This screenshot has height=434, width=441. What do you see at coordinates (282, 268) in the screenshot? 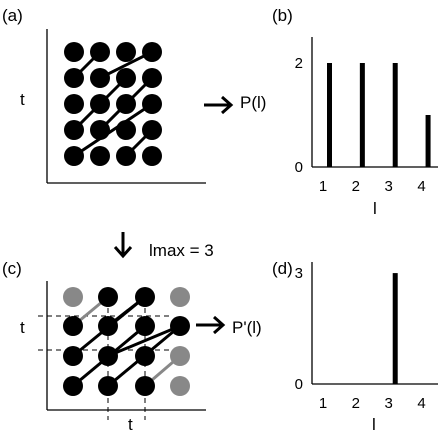
I see `panel-d-label: (d)` at bounding box center [282, 268].